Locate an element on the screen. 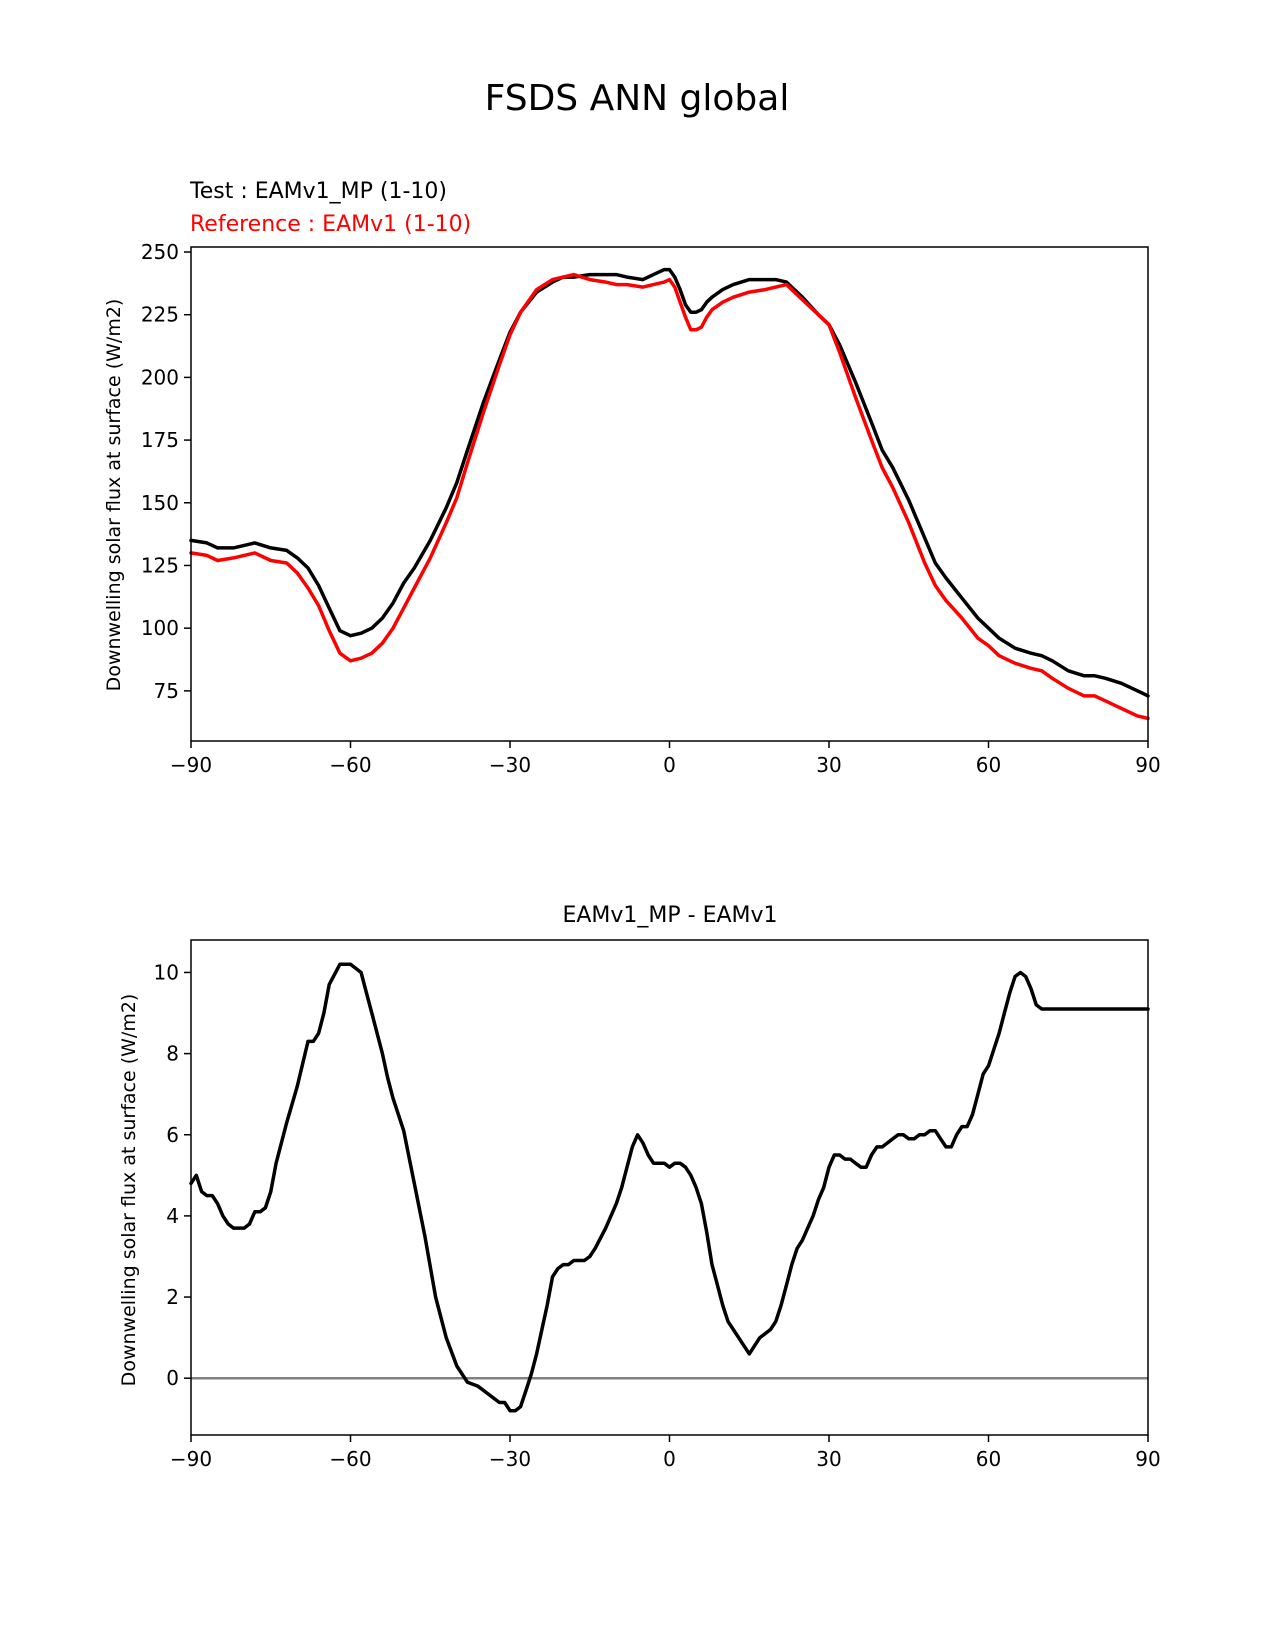 The image size is (1275, 1650). y-tick-label: 10 is located at coordinates (166, 972).